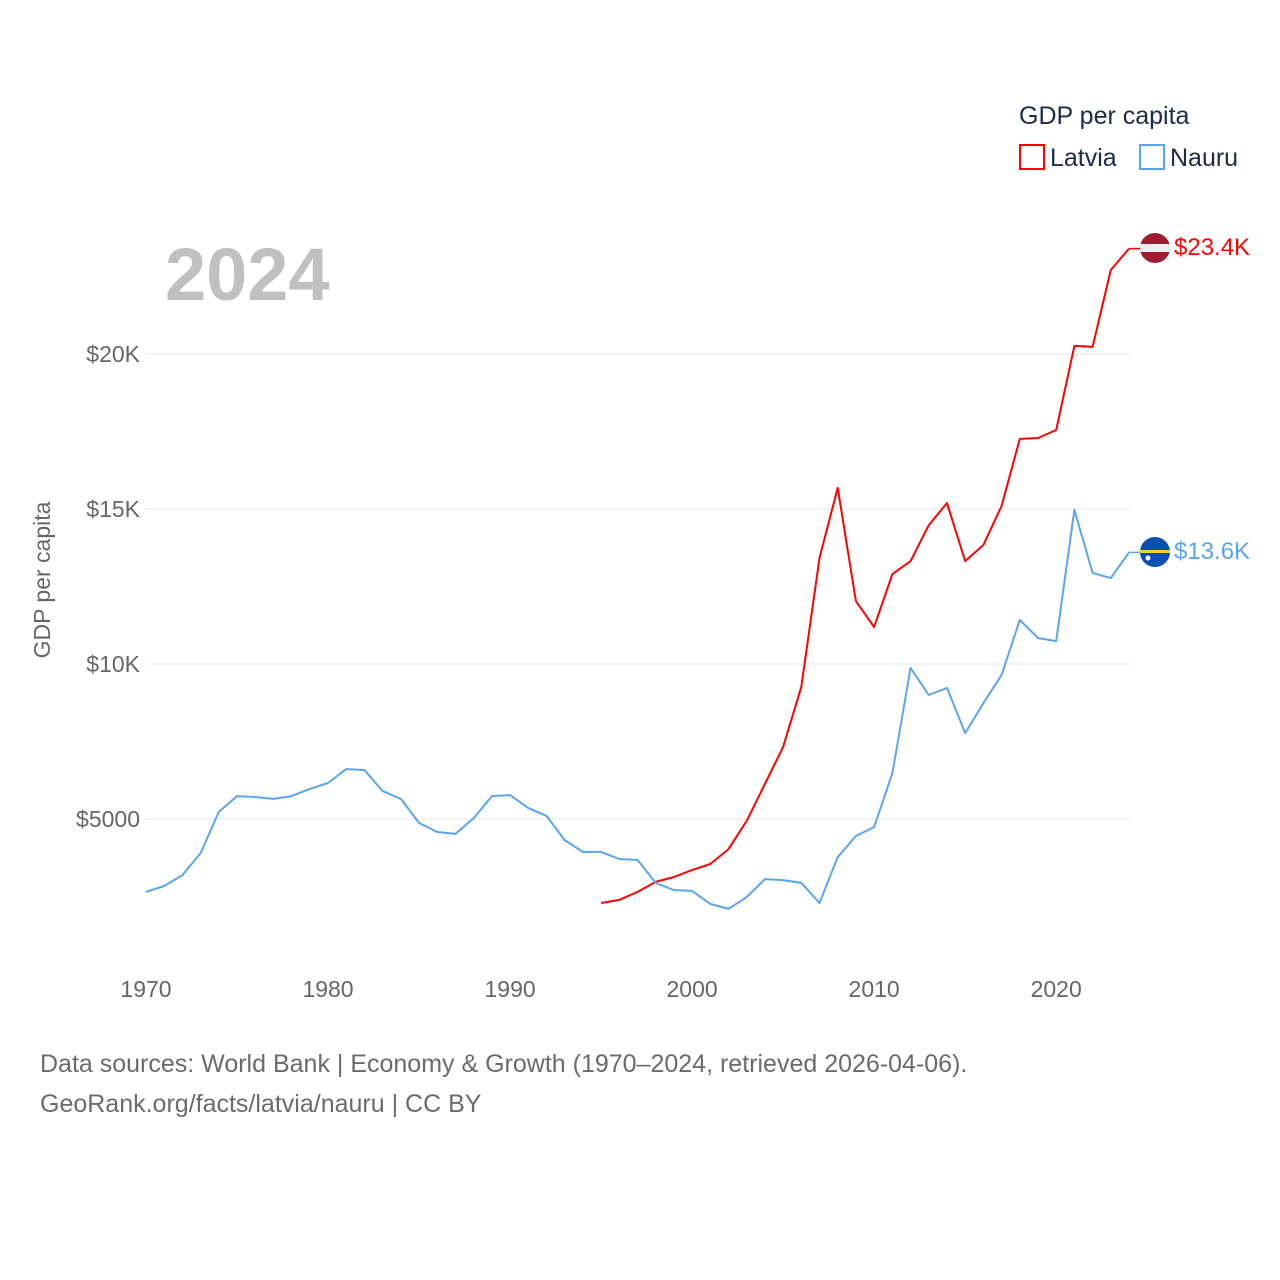 The height and width of the screenshot is (1280, 1280). Describe the element at coordinates (874, 989) in the screenshot. I see `x-tick-label: 2010` at that location.